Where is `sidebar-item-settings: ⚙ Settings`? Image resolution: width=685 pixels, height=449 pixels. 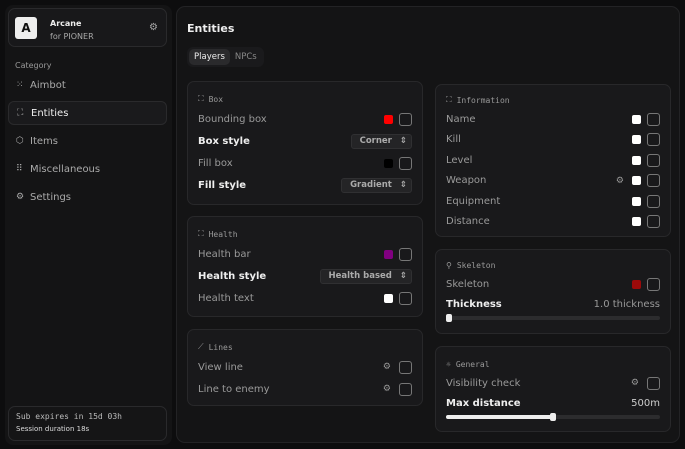
sidebar-item-settings: ⚙ Settings is located at coordinates (87, 197).